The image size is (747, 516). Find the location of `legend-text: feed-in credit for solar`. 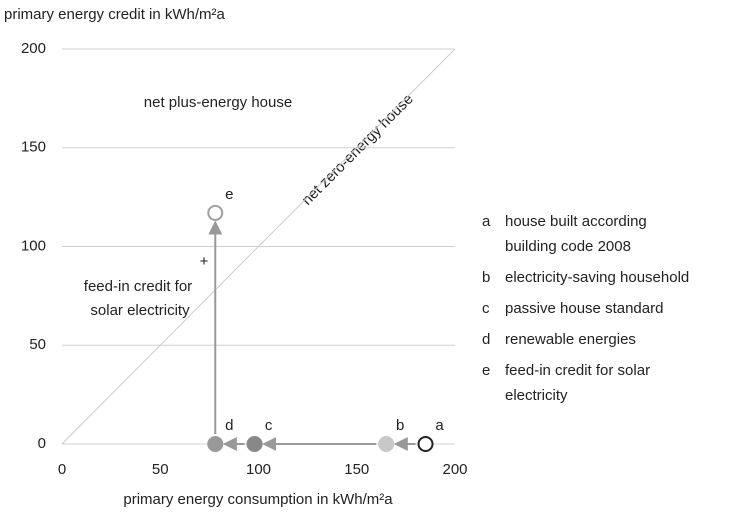

legend-text: feed-in credit for solar is located at coordinates (577, 370).